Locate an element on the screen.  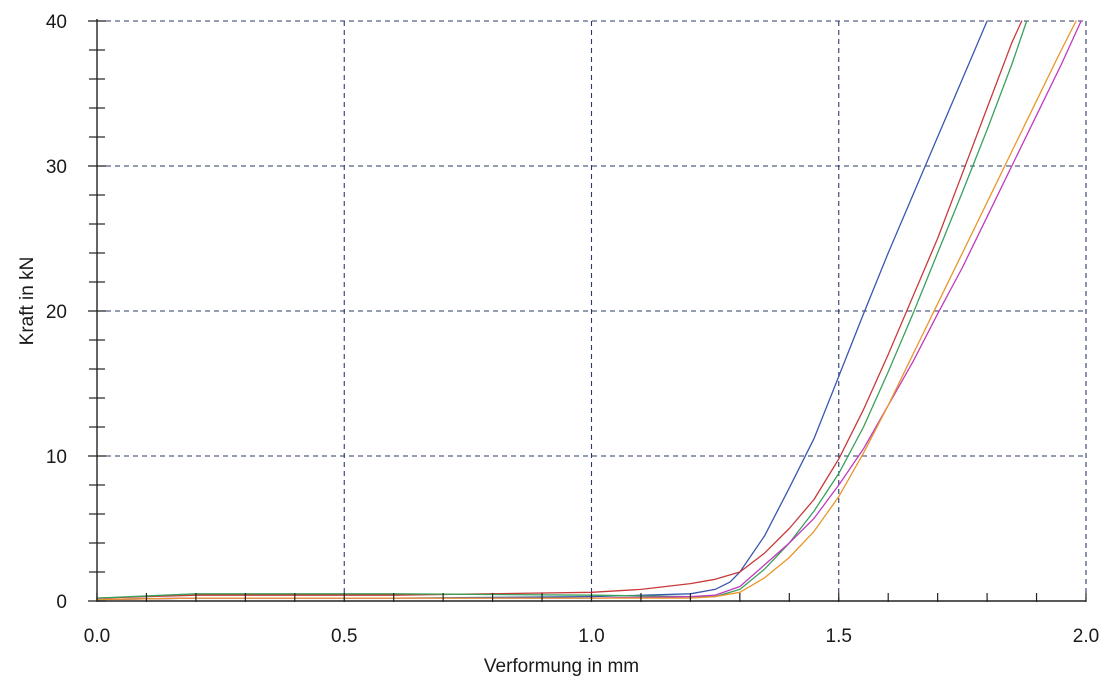
x-tick-label: 1.5 is located at coordinates (839, 636).